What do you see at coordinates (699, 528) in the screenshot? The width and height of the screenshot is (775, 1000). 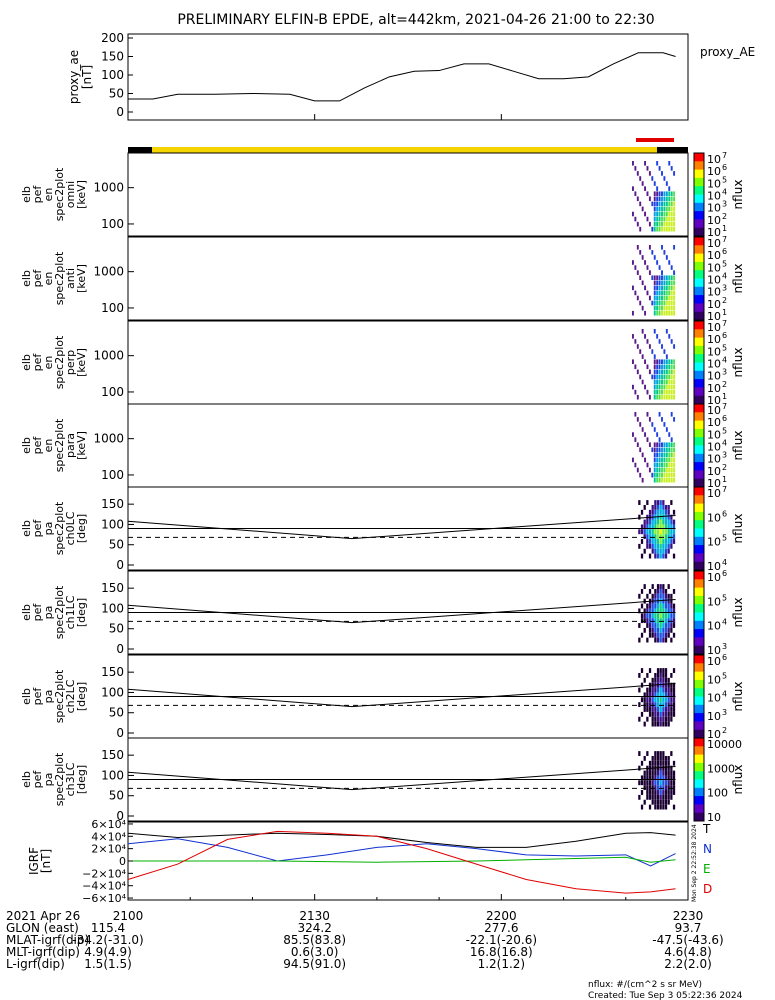 I see `colorbar-frame` at bounding box center [699, 528].